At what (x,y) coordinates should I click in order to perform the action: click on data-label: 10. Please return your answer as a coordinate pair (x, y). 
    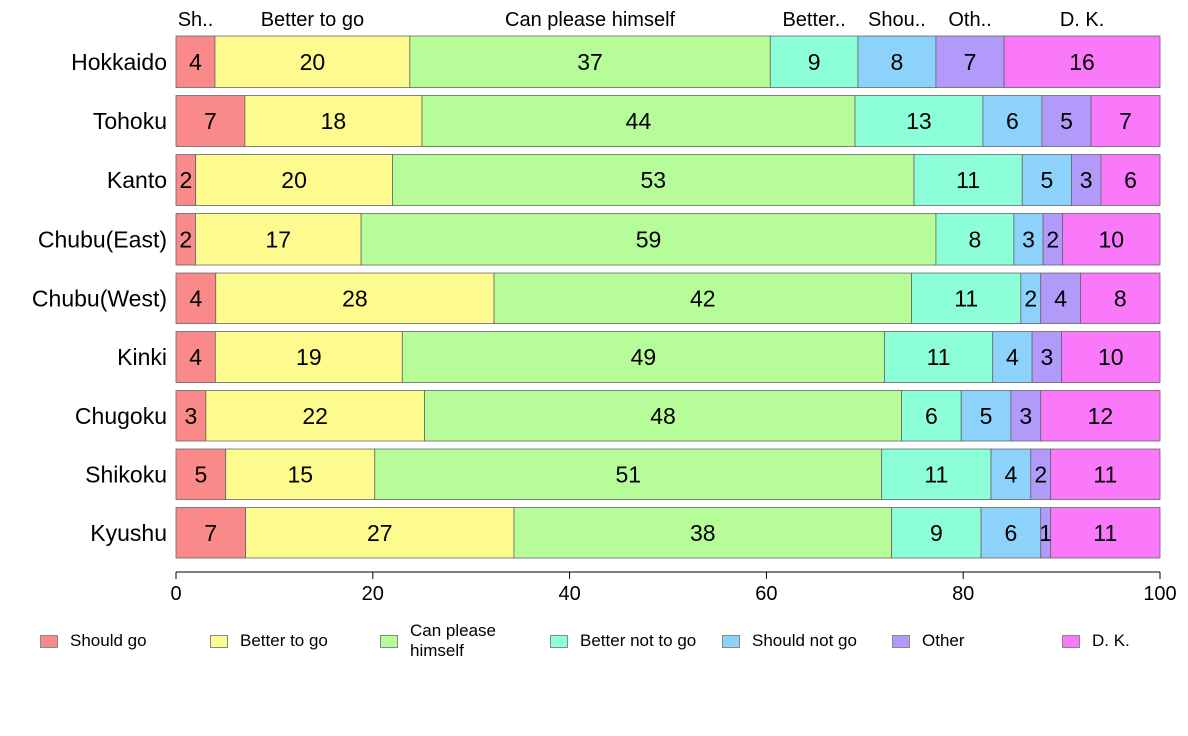
    Looking at the image, I should click on (1111, 239).